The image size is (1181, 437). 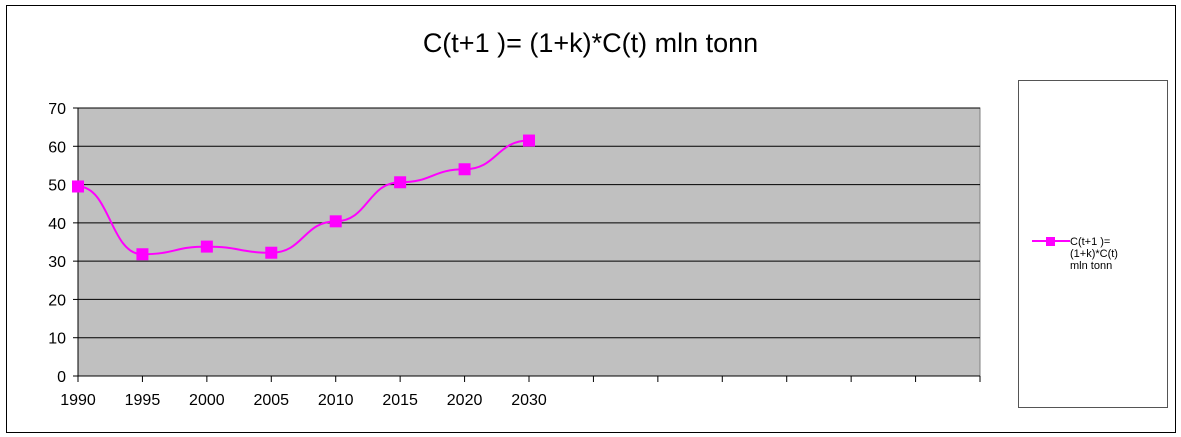 I want to click on y-tick-labels: 0 10 20 30 40 50 60 70, so click(x=57, y=243).